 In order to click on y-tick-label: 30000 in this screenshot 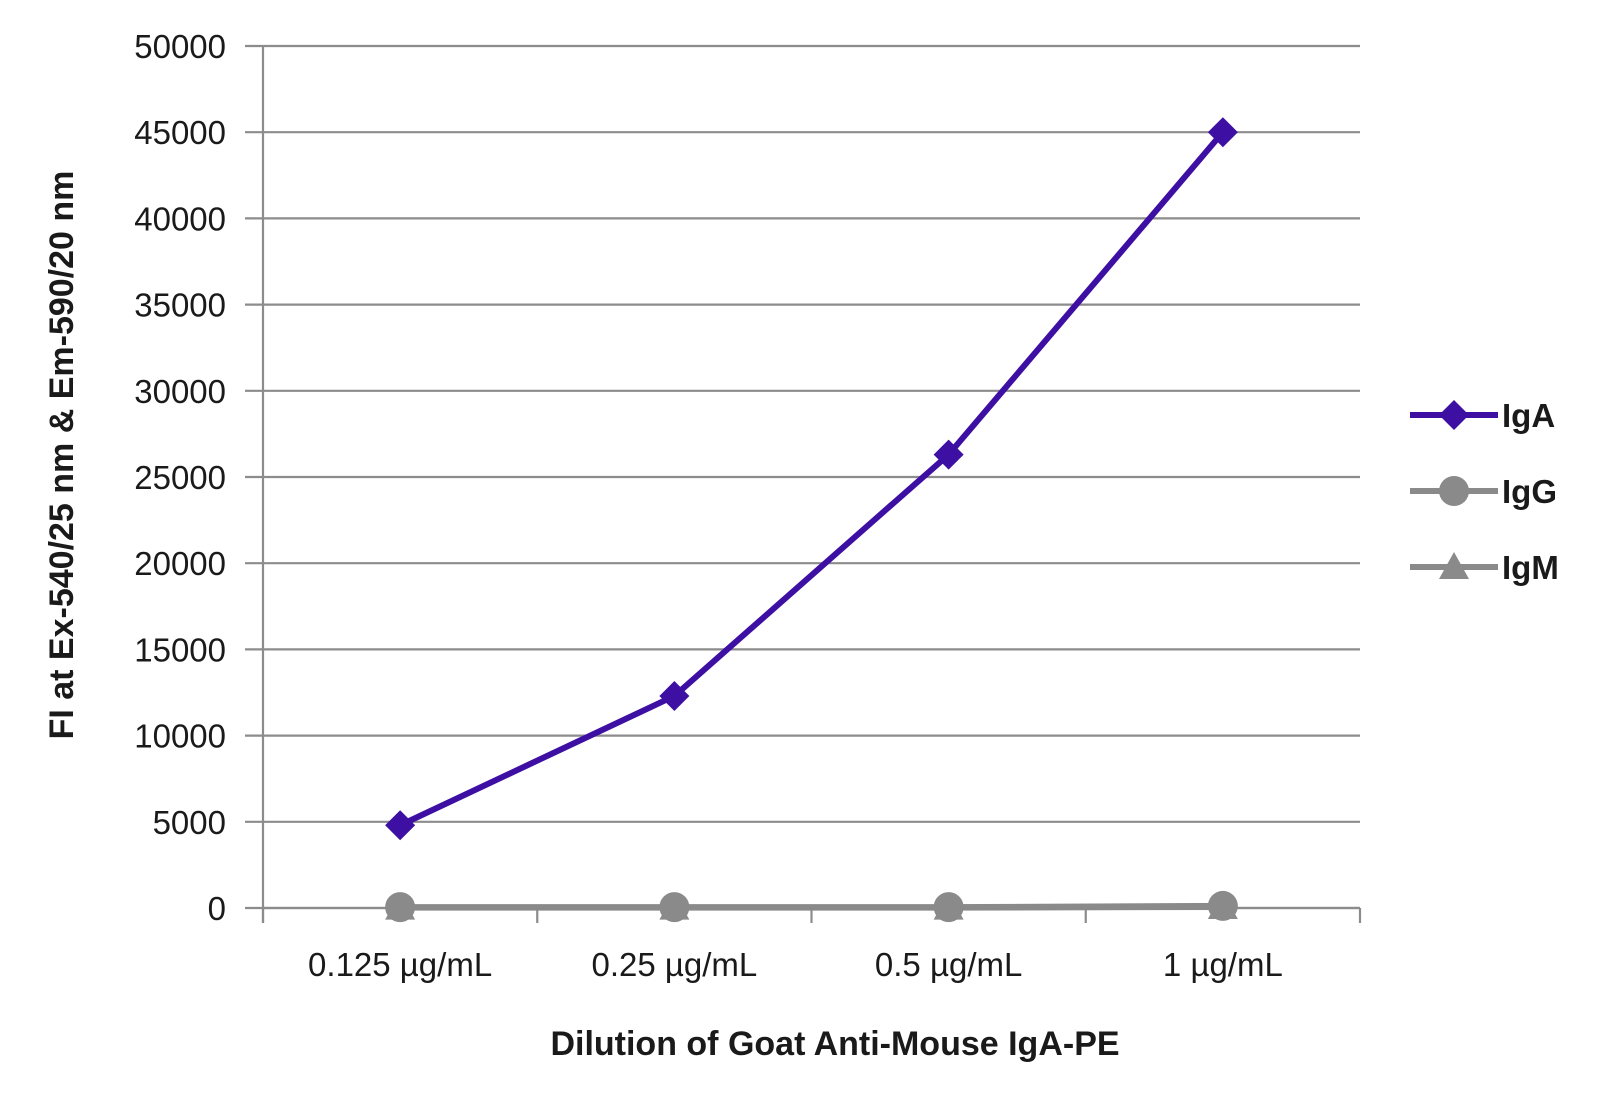, I will do `click(180, 391)`.